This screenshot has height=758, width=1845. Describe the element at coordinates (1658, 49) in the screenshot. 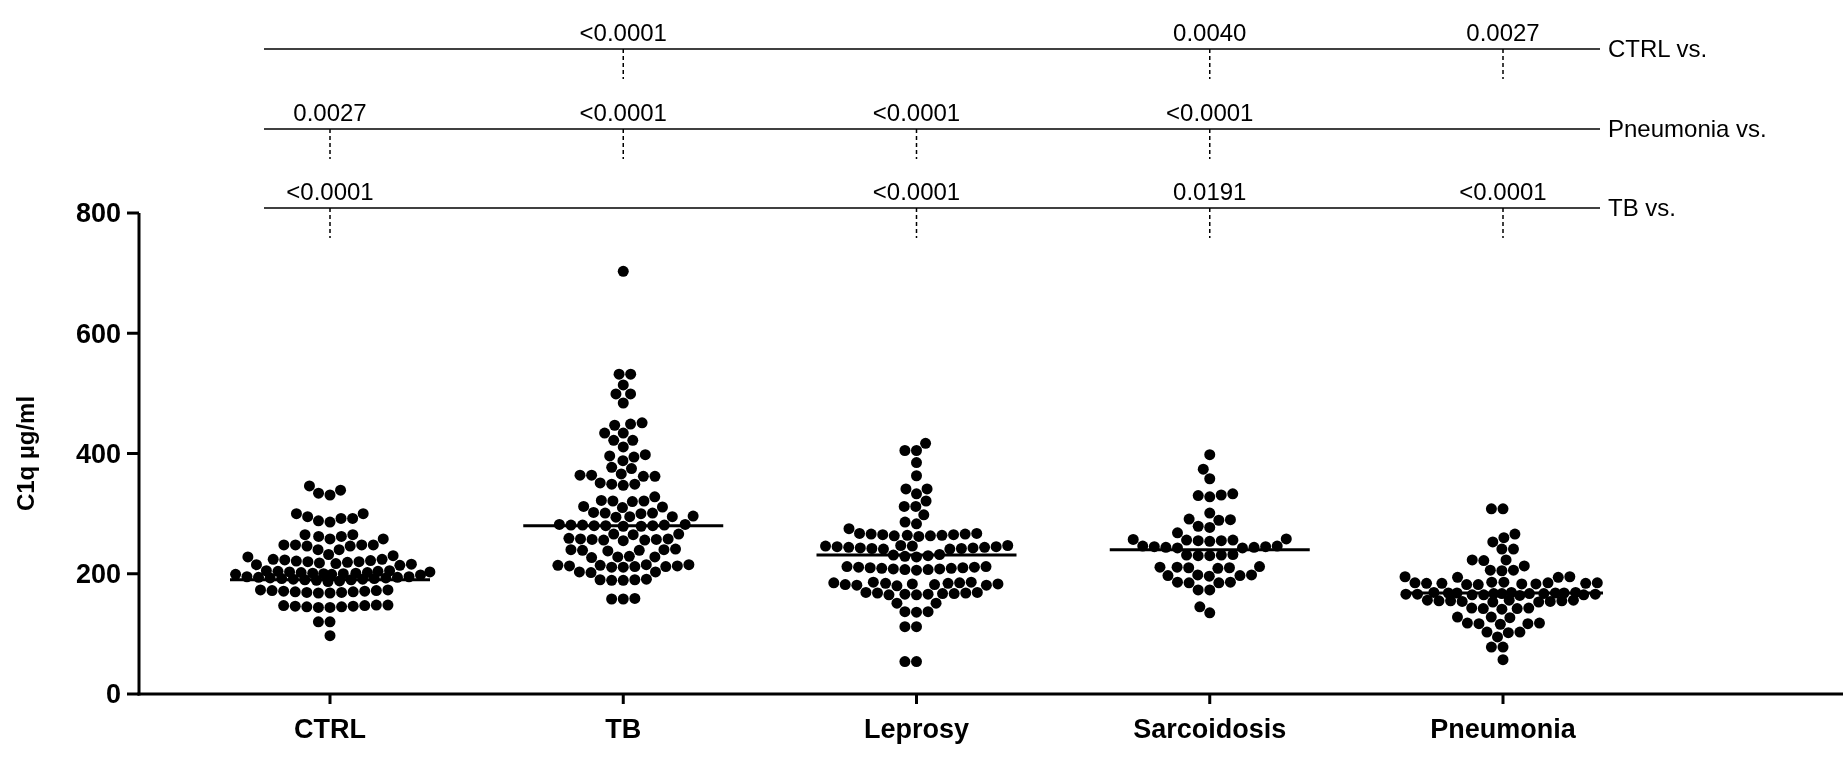

I see `text: CTRL vs.` at that location.